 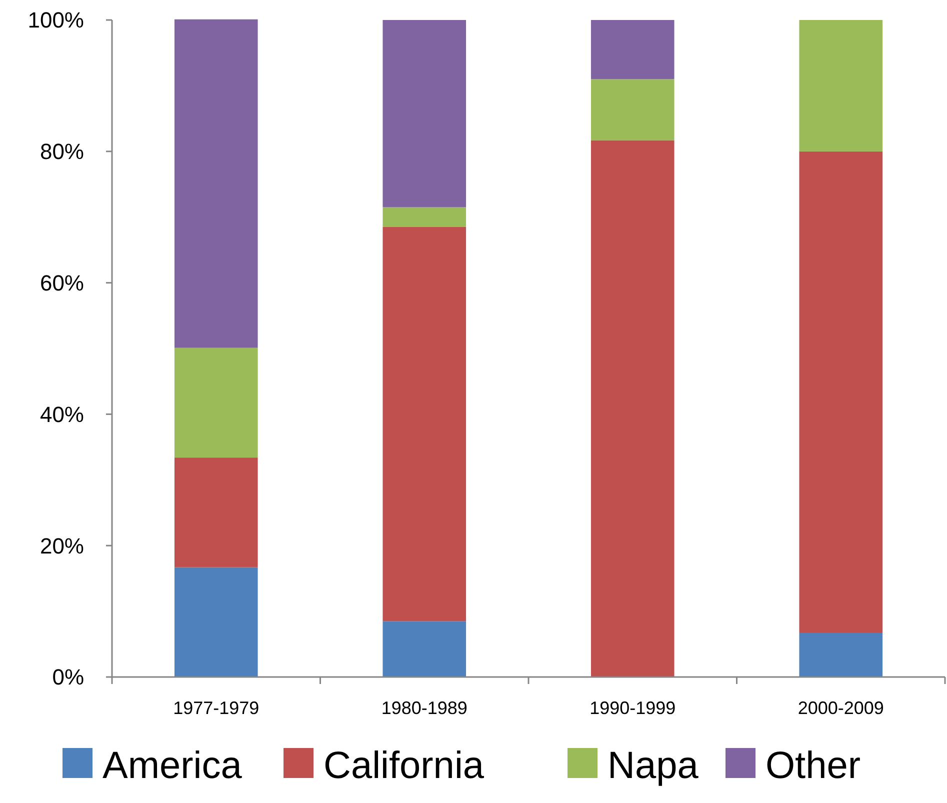 I want to click on legend-label: Napa, so click(x=654, y=766).